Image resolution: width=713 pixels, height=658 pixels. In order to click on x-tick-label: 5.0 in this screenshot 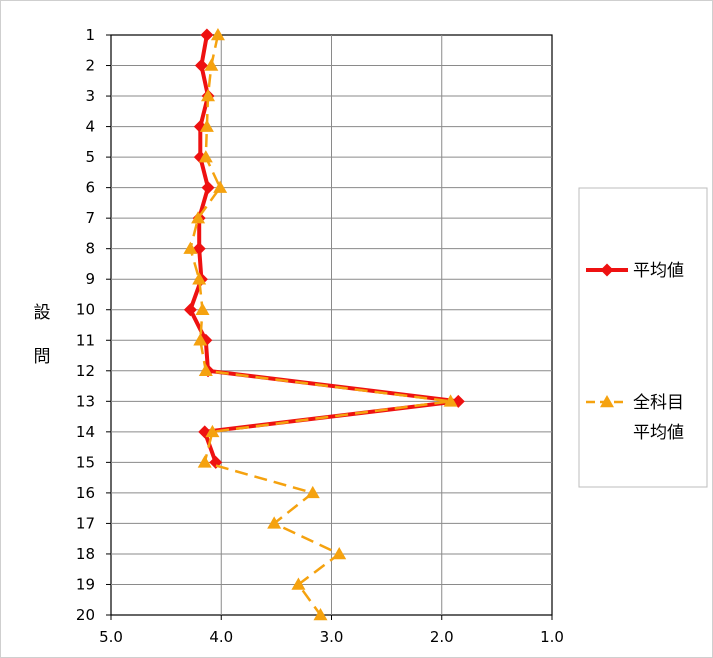, I will do `click(111, 637)`.